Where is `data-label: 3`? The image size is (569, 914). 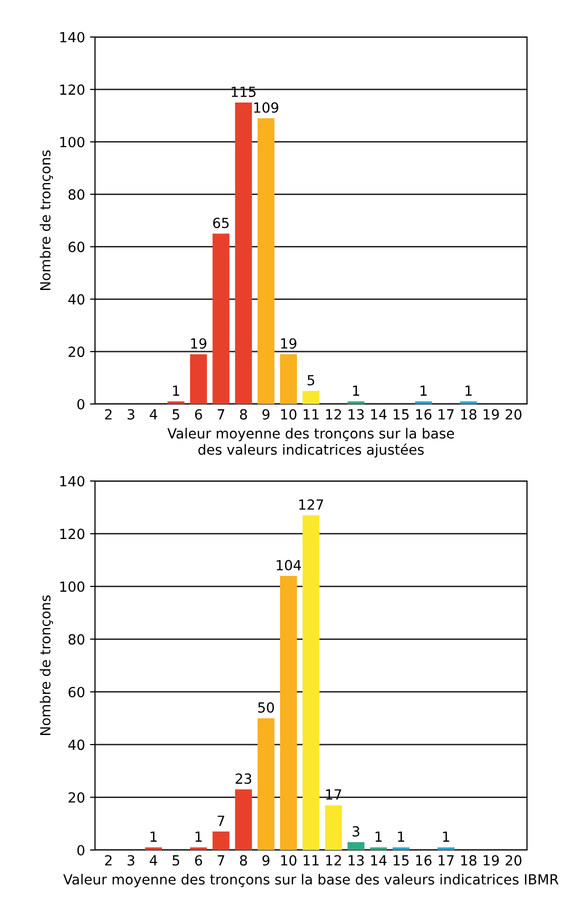 data-label: 3 is located at coordinates (356, 831).